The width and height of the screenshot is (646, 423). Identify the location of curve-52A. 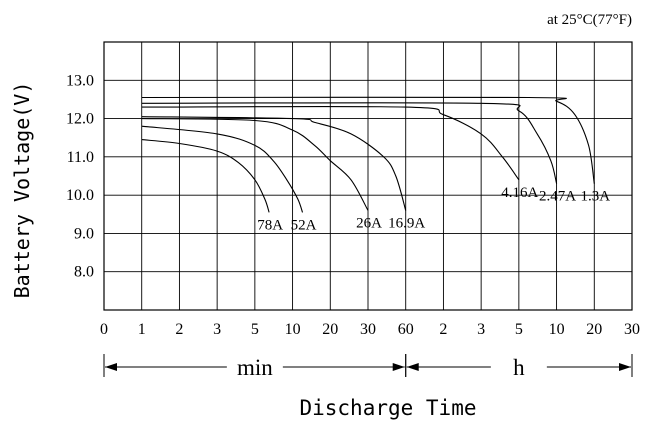
(222, 169).